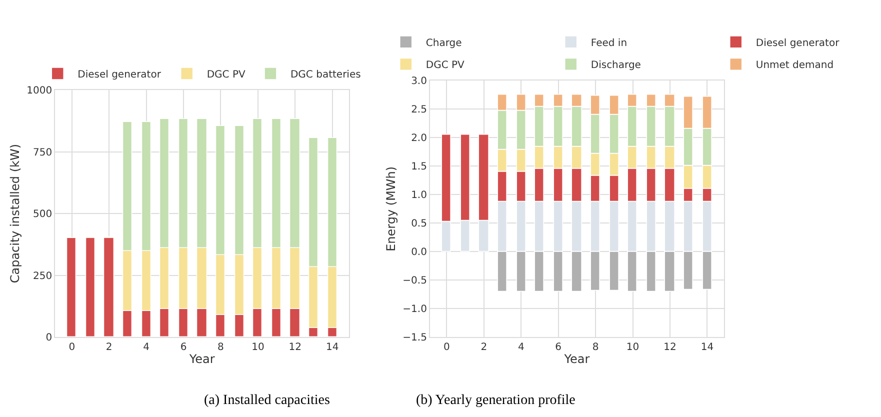  I want to click on legend-label: DGC batteries, so click(325, 74).